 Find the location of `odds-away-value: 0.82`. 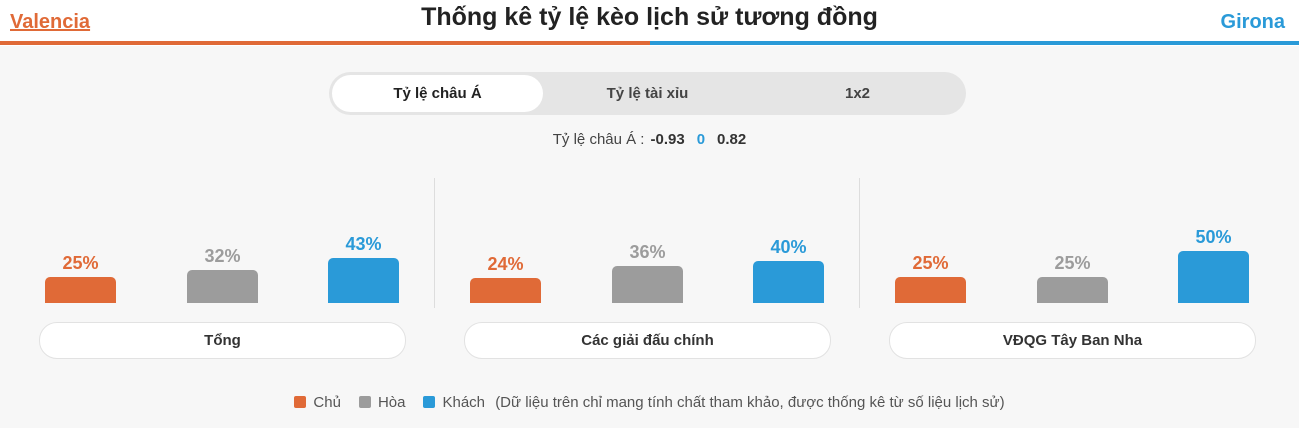

odds-away-value: 0.82 is located at coordinates (732, 139).